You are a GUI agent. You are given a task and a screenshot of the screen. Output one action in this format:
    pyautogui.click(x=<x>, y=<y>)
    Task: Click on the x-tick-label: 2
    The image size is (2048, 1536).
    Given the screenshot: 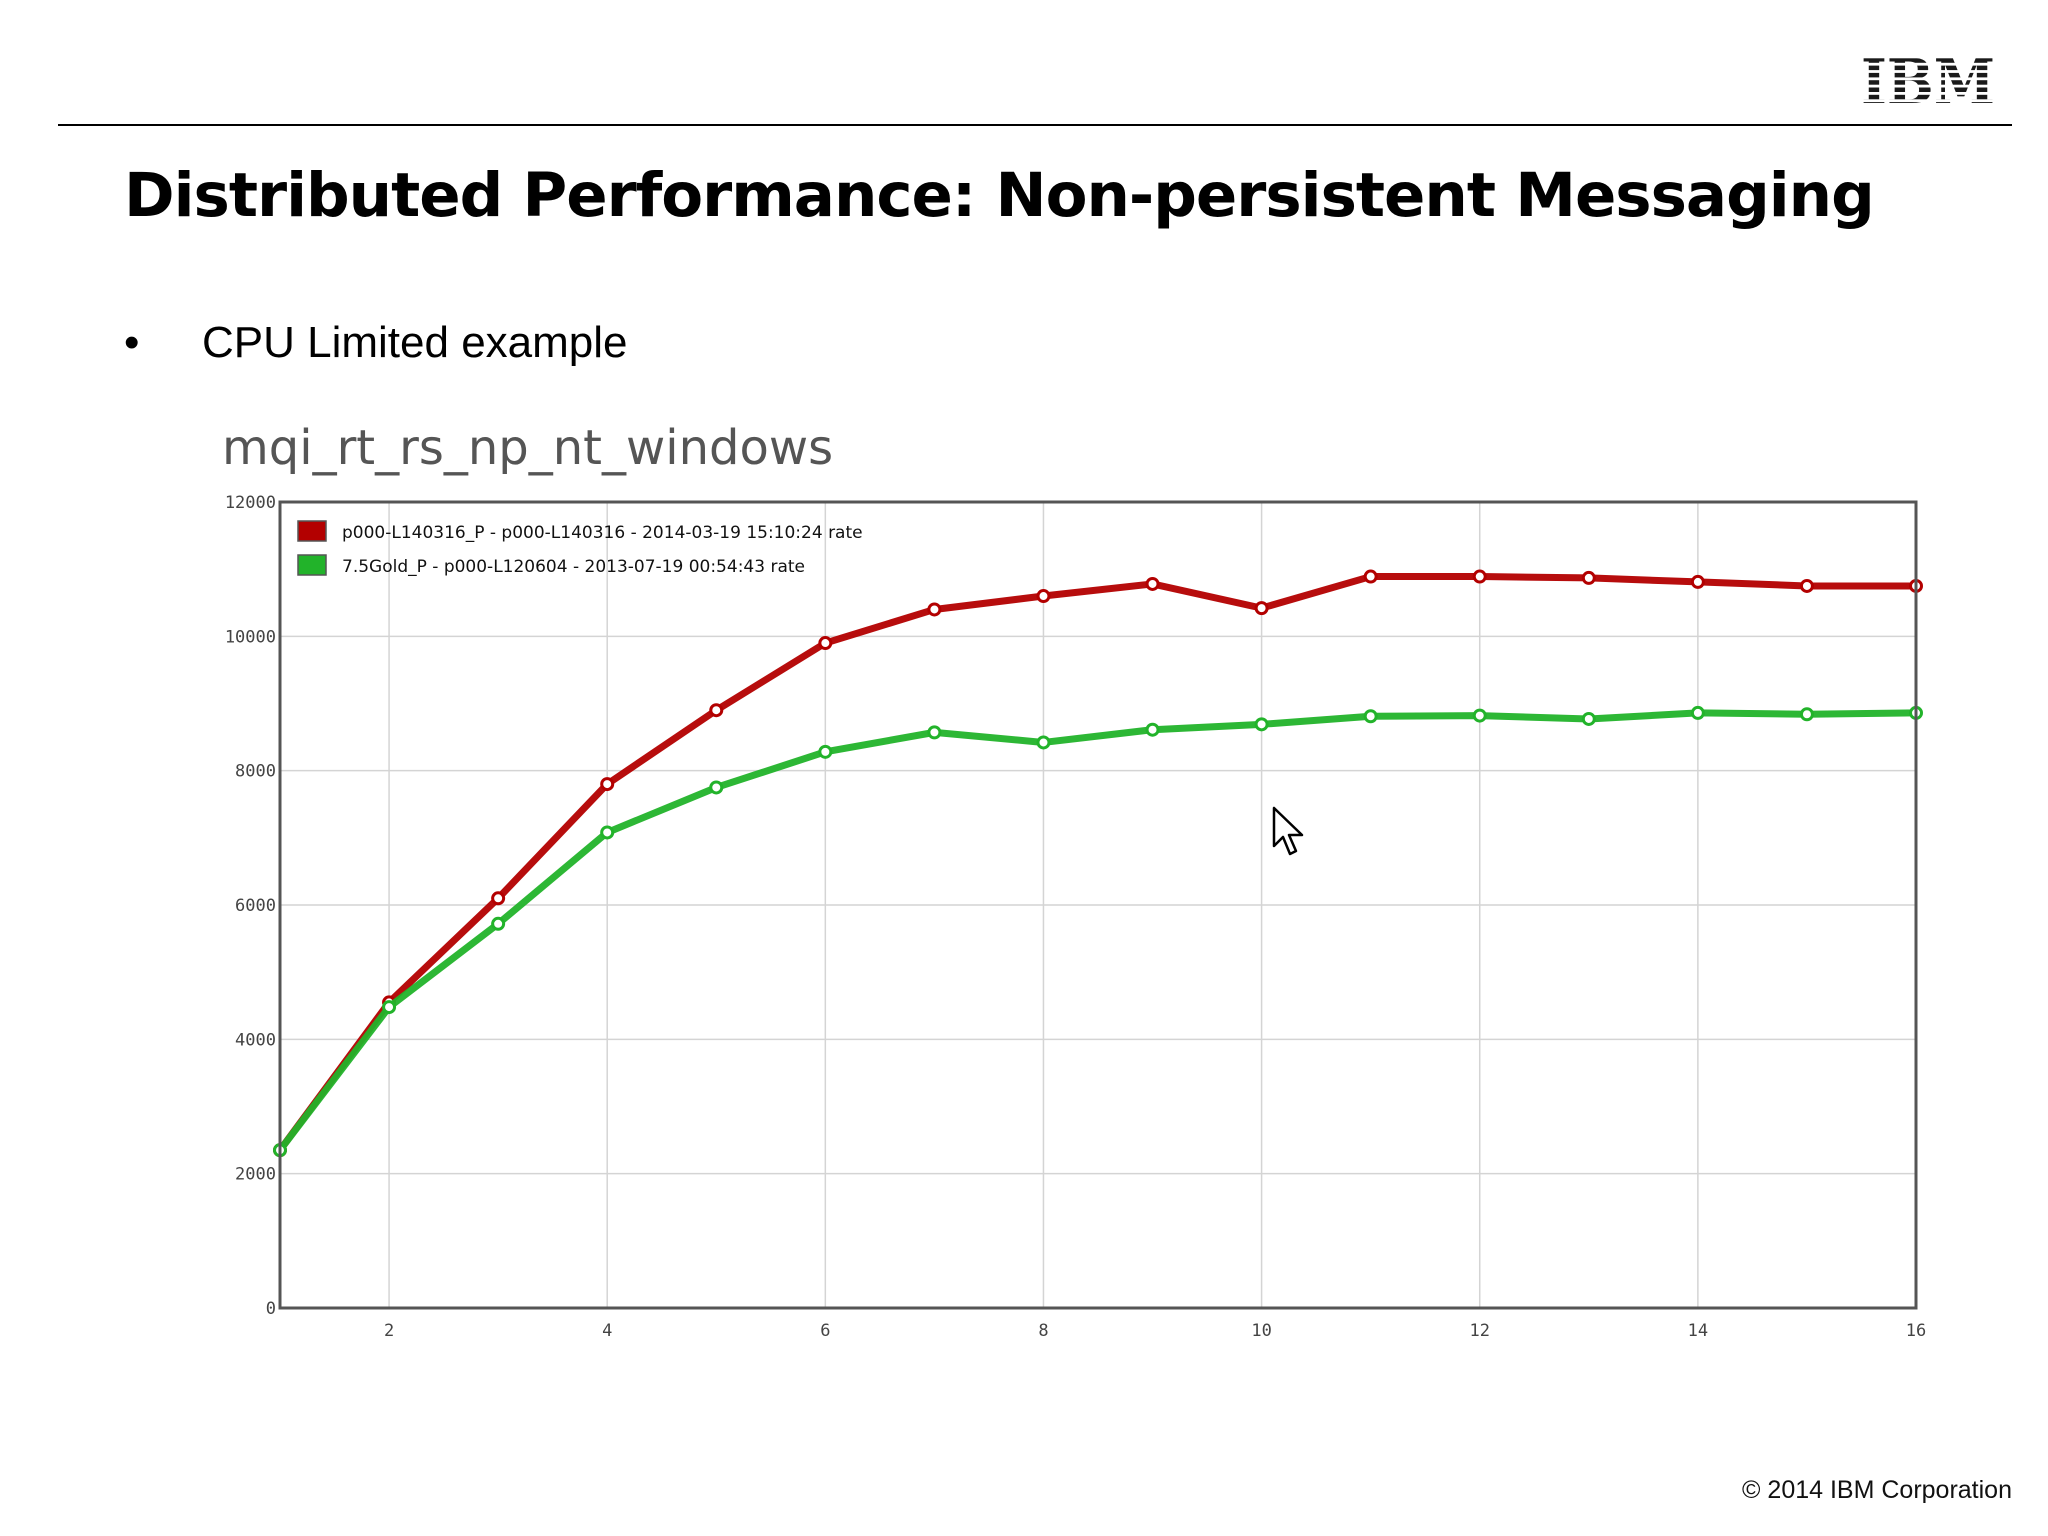 What is the action you would take?
    pyautogui.click(x=389, y=1331)
    